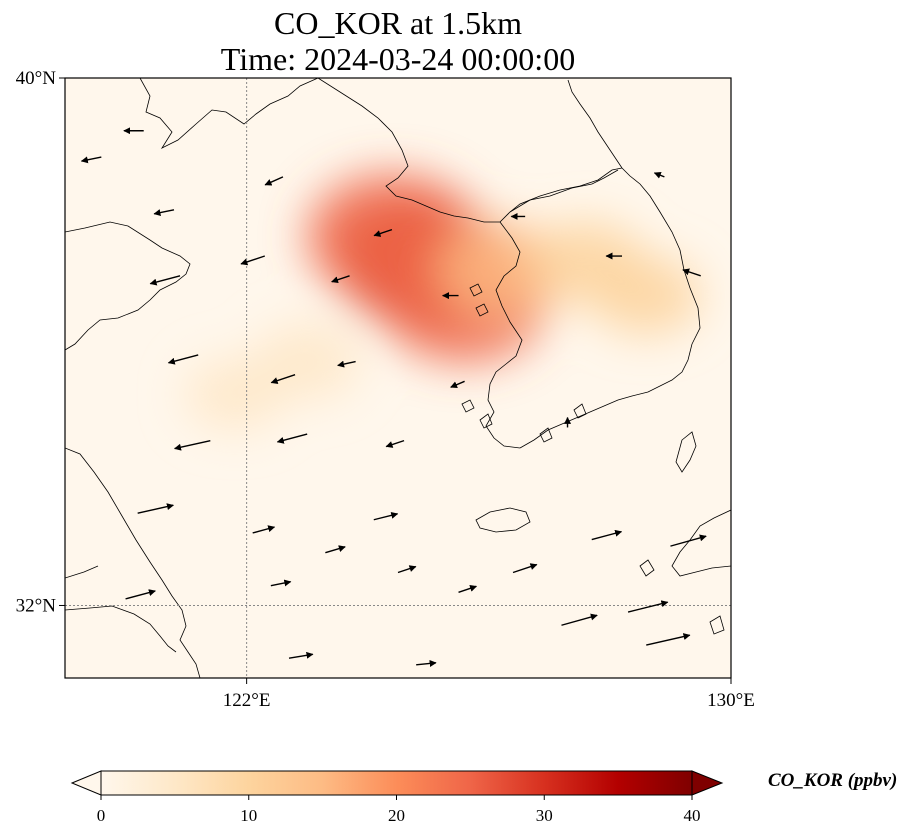 This screenshot has width=920, height=836. What do you see at coordinates (682, 597) in the screenshot?
I see `goto-islands` at bounding box center [682, 597].